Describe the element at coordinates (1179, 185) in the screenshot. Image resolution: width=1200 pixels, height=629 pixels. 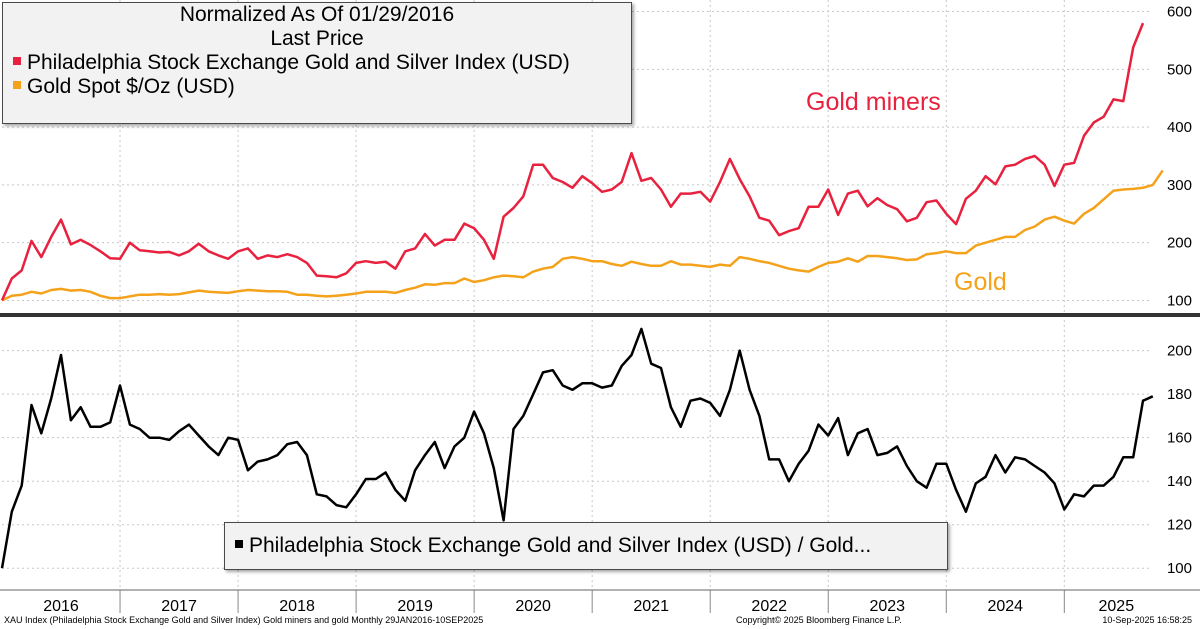
I see `top-y-tick-label-300: 300` at that location.